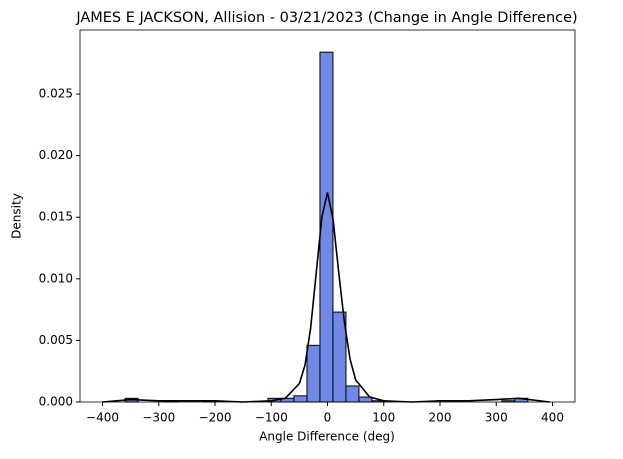  What do you see at coordinates (327, 437) in the screenshot?
I see `x-axis-label: Angle Difference (deg)` at bounding box center [327, 437].